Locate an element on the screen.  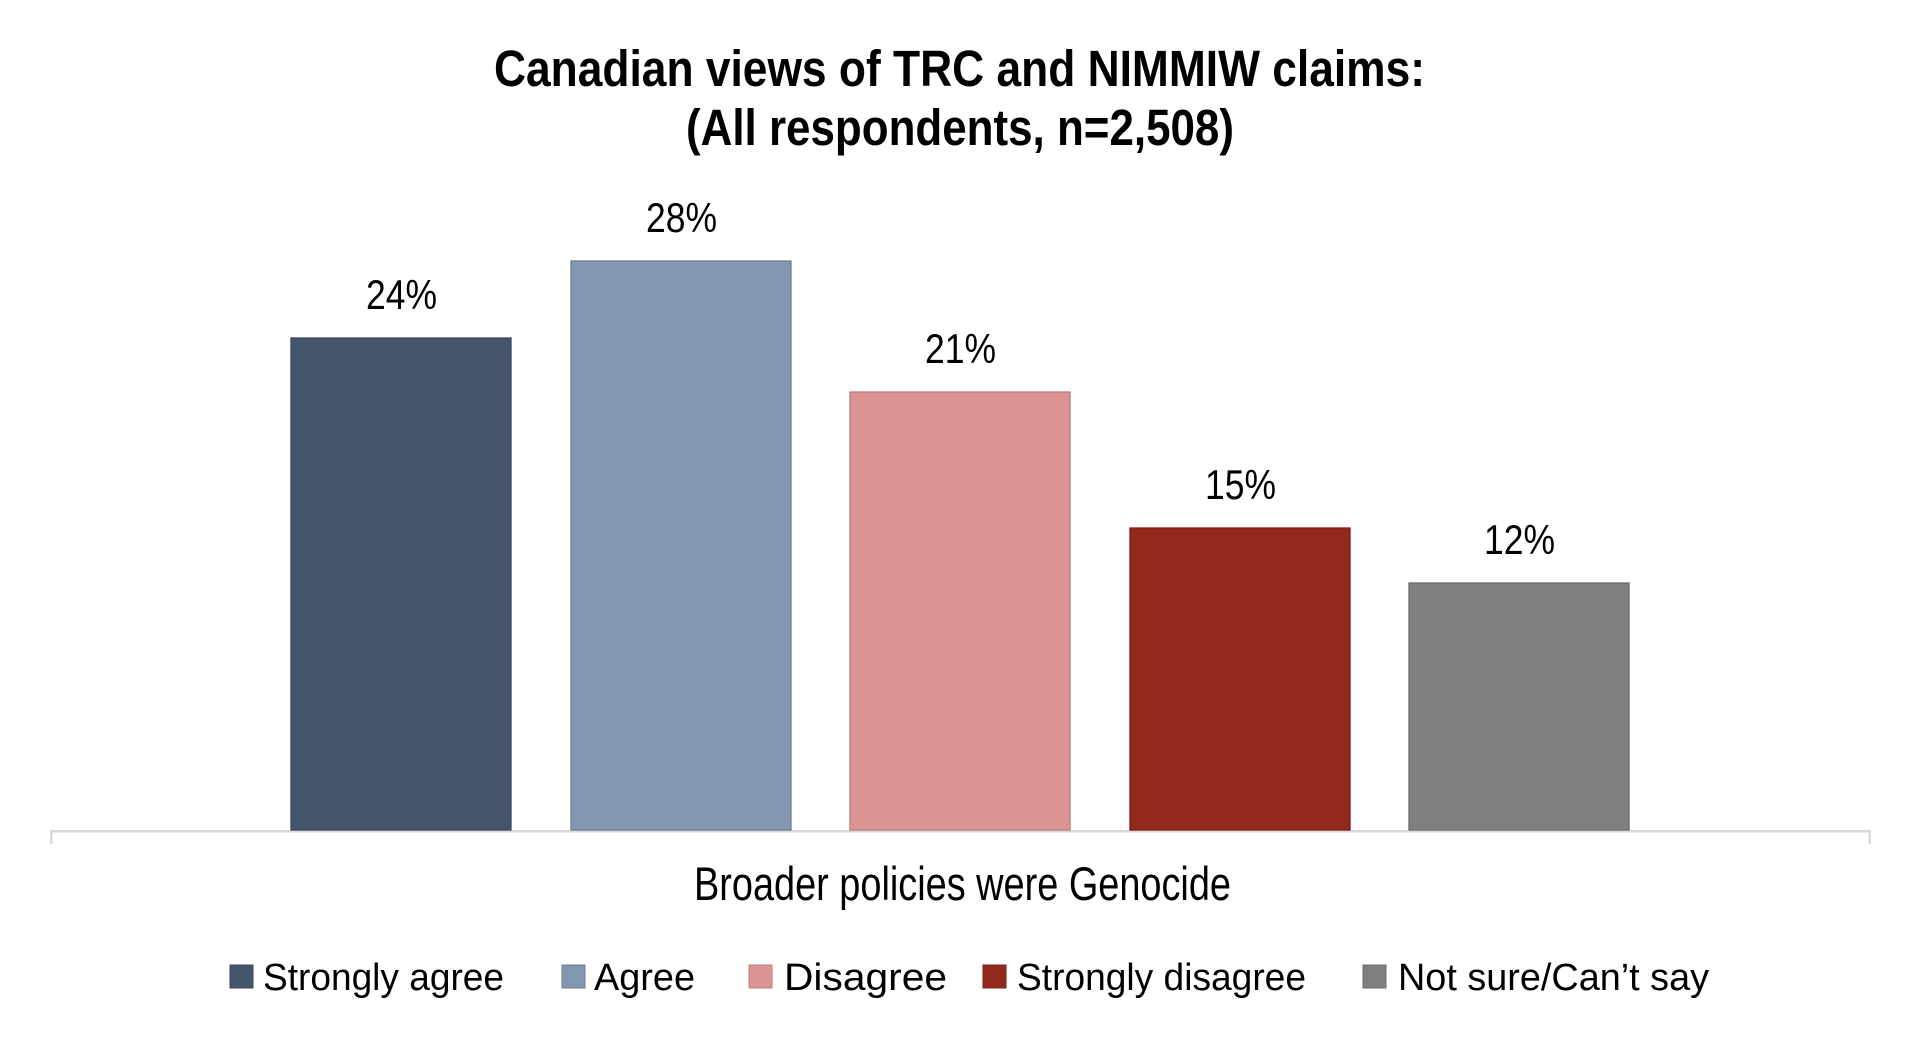
svg-text: 21% is located at coordinates (960, 348).